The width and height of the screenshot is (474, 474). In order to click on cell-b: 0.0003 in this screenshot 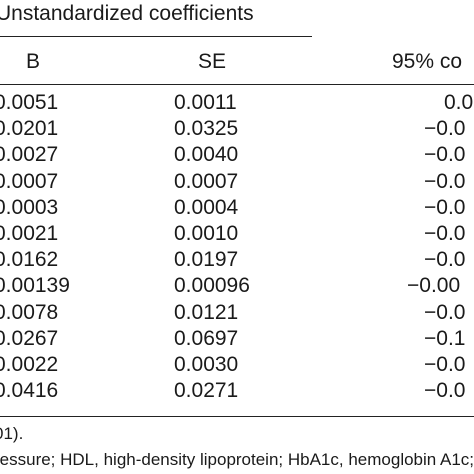, I will do `click(29, 207)`.